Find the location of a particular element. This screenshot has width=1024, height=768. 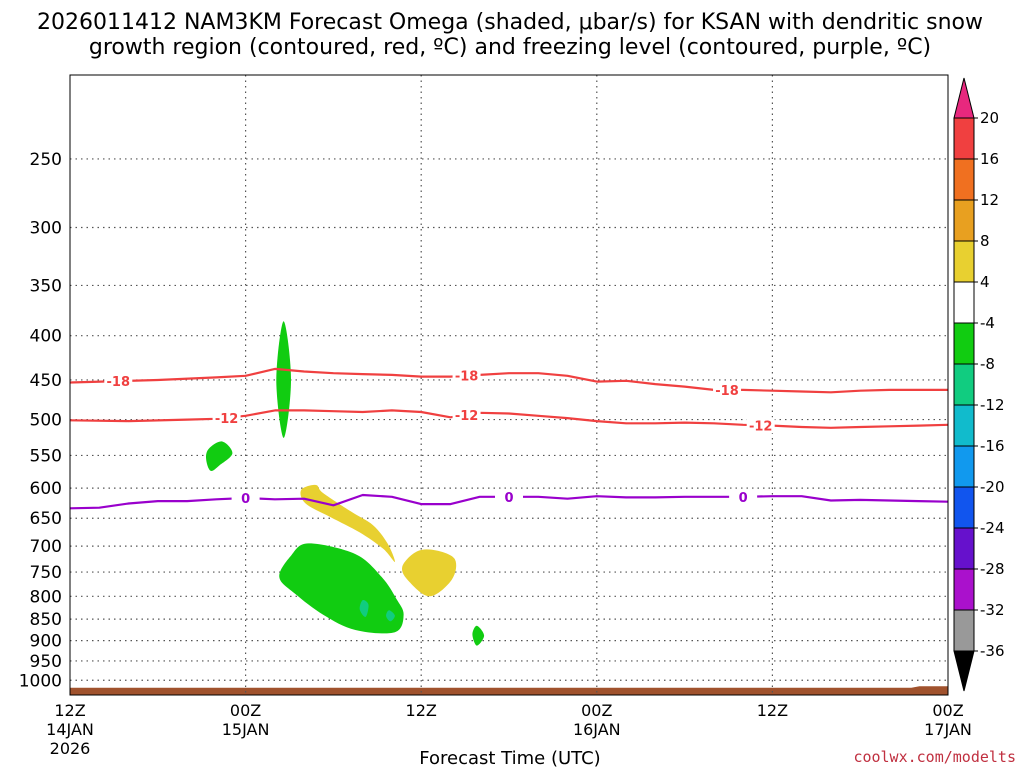

terrain-layer is located at coordinates (509, 690).